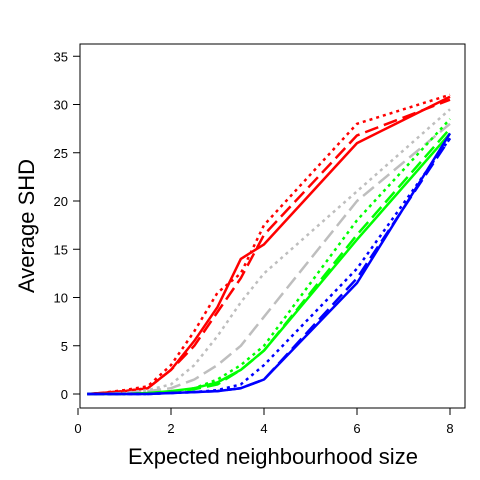 The height and width of the screenshot is (480, 480). I want to click on x-tick-label: 6, so click(356, 428).